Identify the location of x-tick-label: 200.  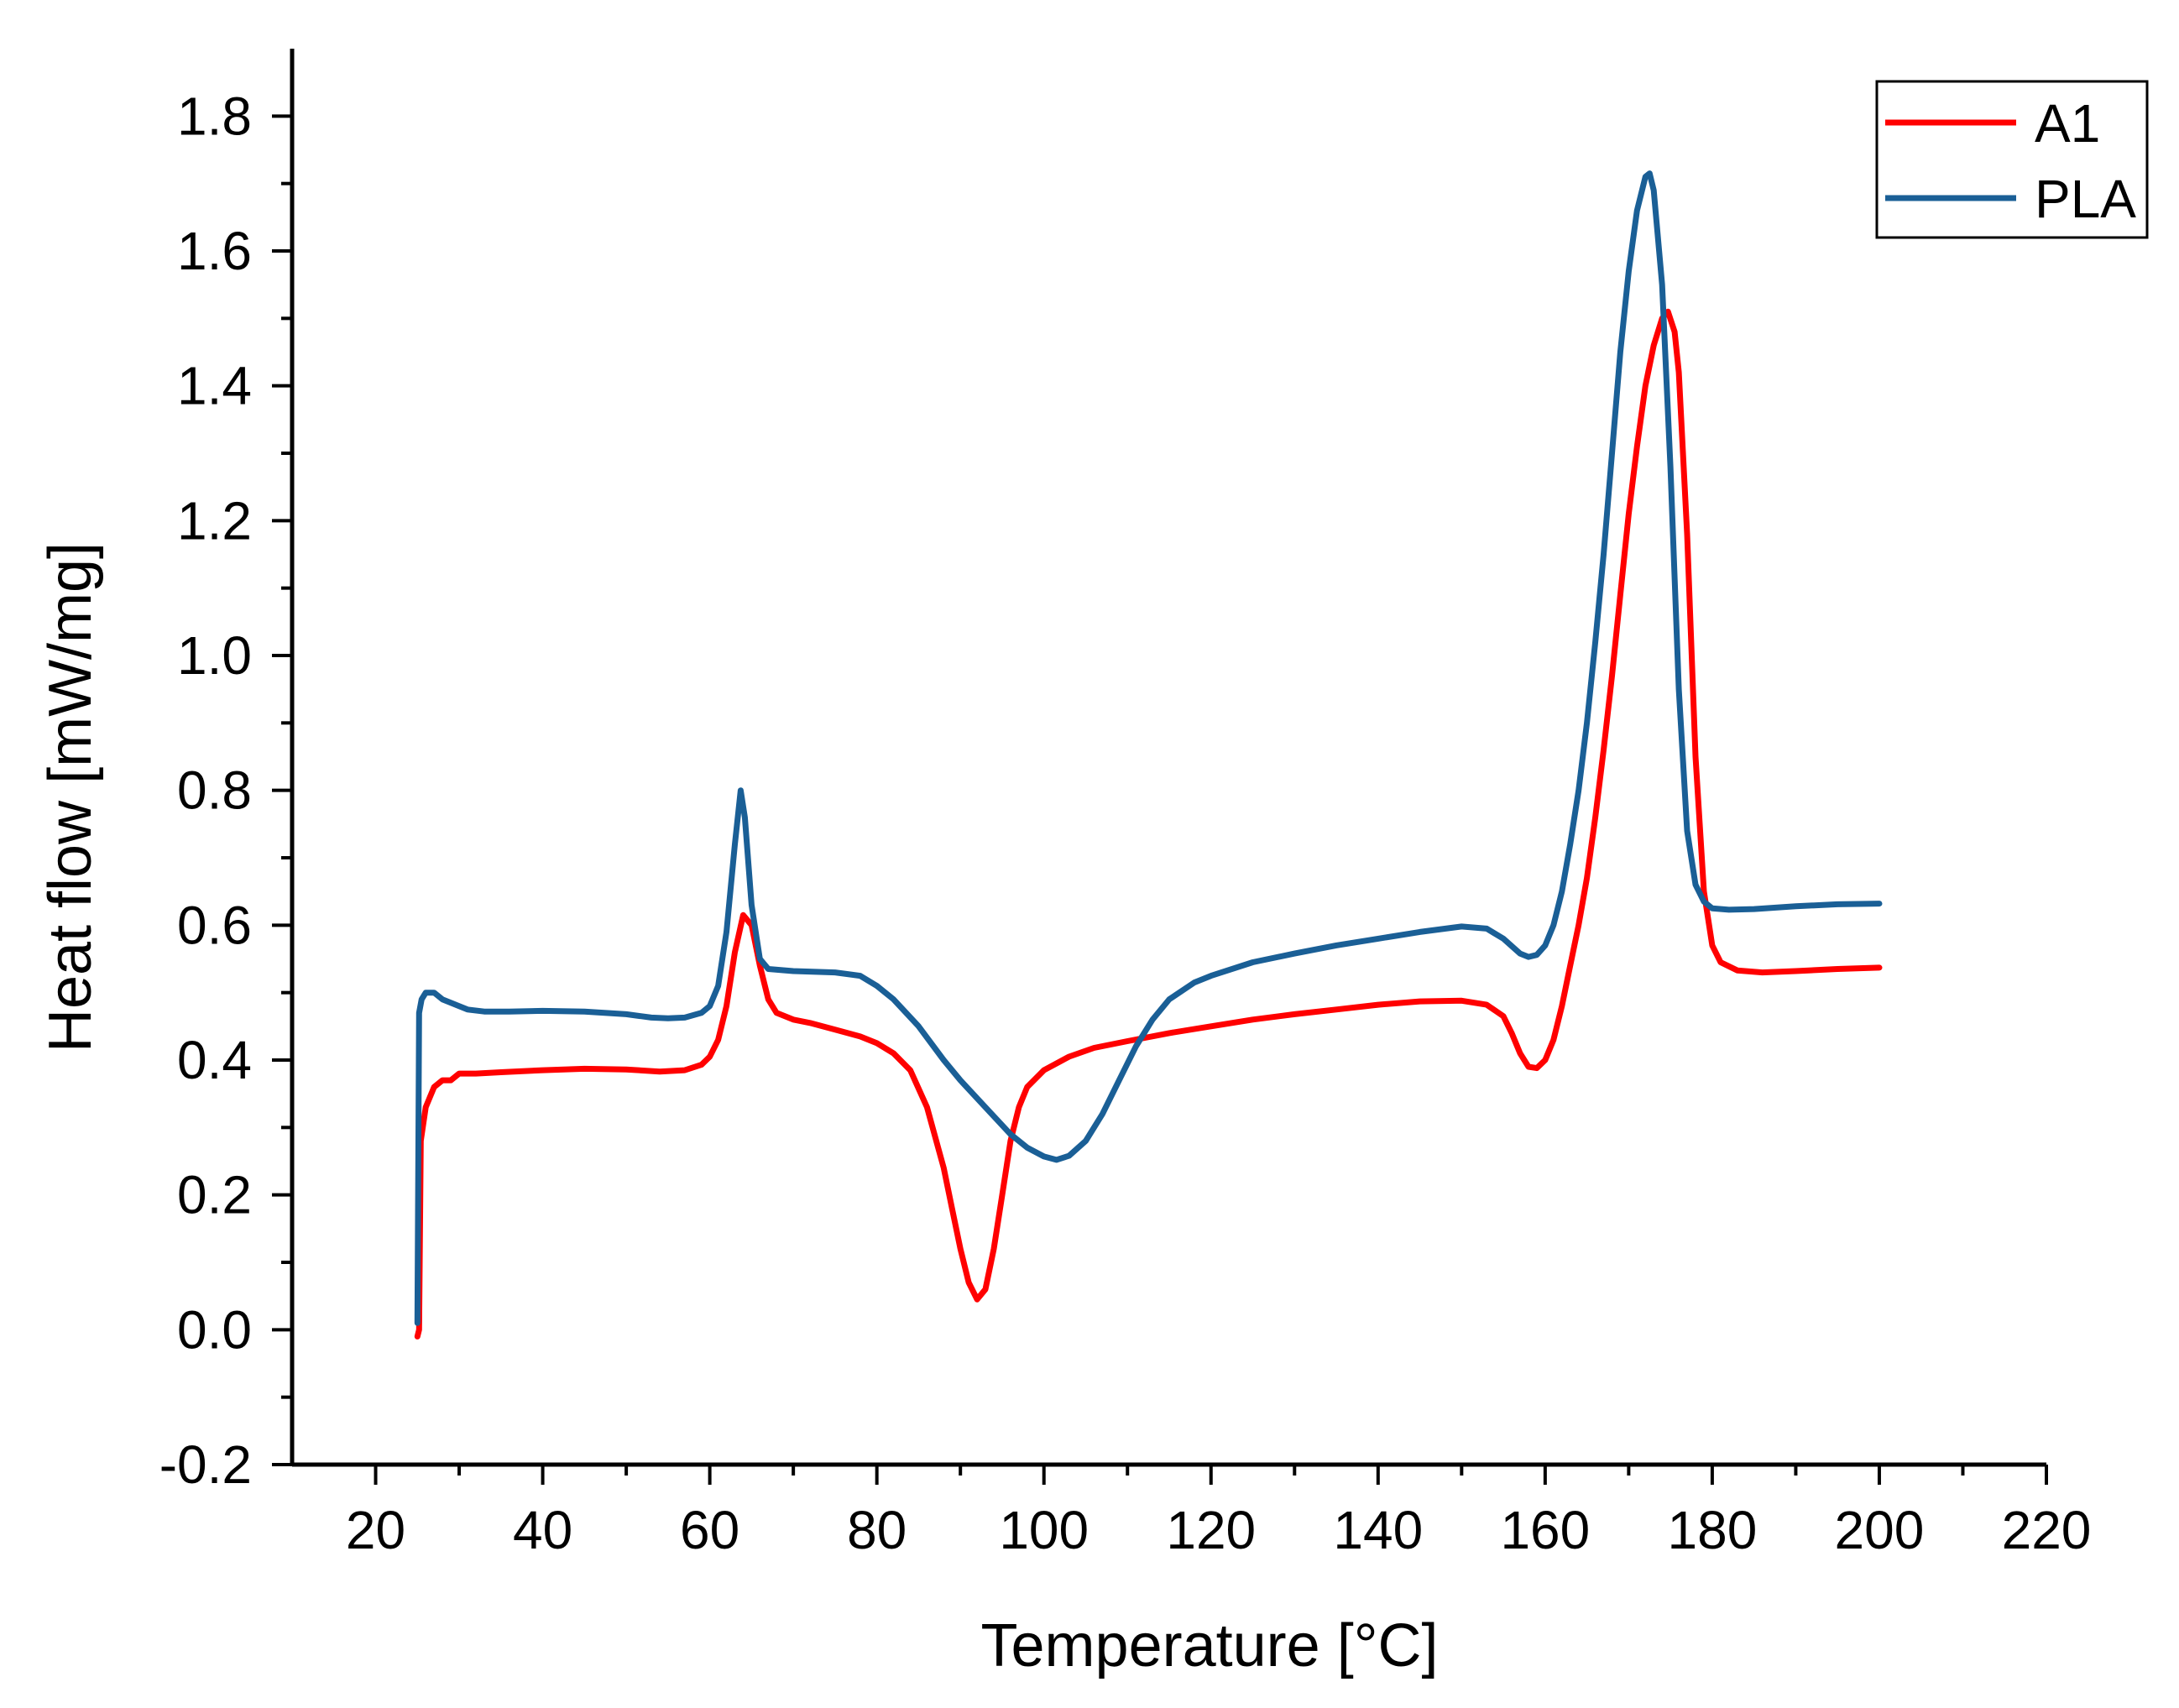
(1880, 1530).